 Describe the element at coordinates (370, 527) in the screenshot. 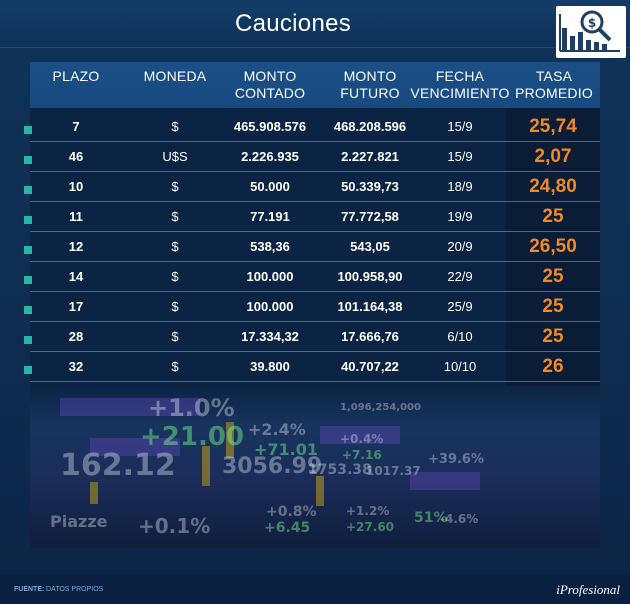

I see `photo-tick: +27.60` at that location.